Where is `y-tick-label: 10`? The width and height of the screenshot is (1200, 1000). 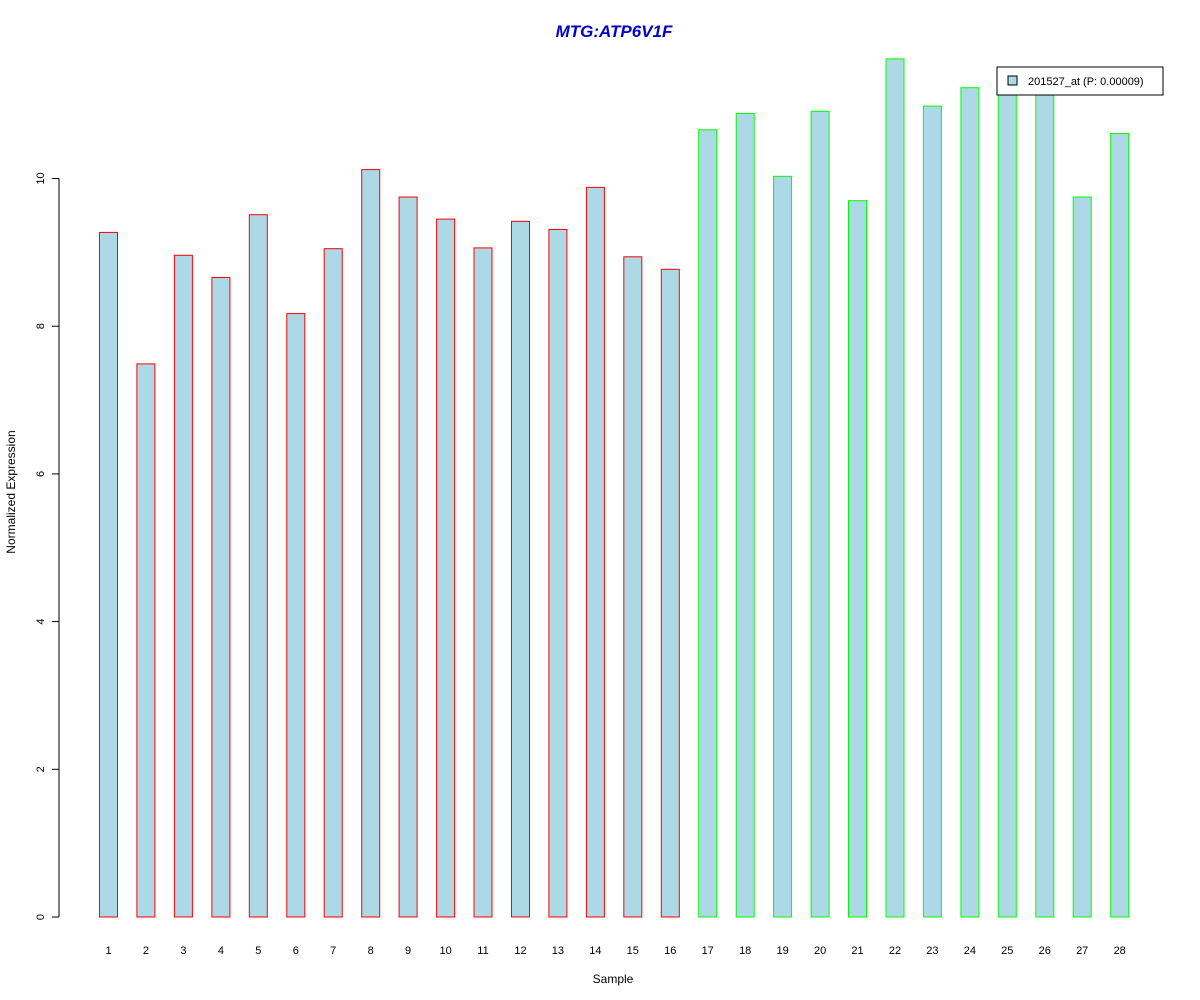 y-tick-label: 10 is located at coordinates (41, 178).